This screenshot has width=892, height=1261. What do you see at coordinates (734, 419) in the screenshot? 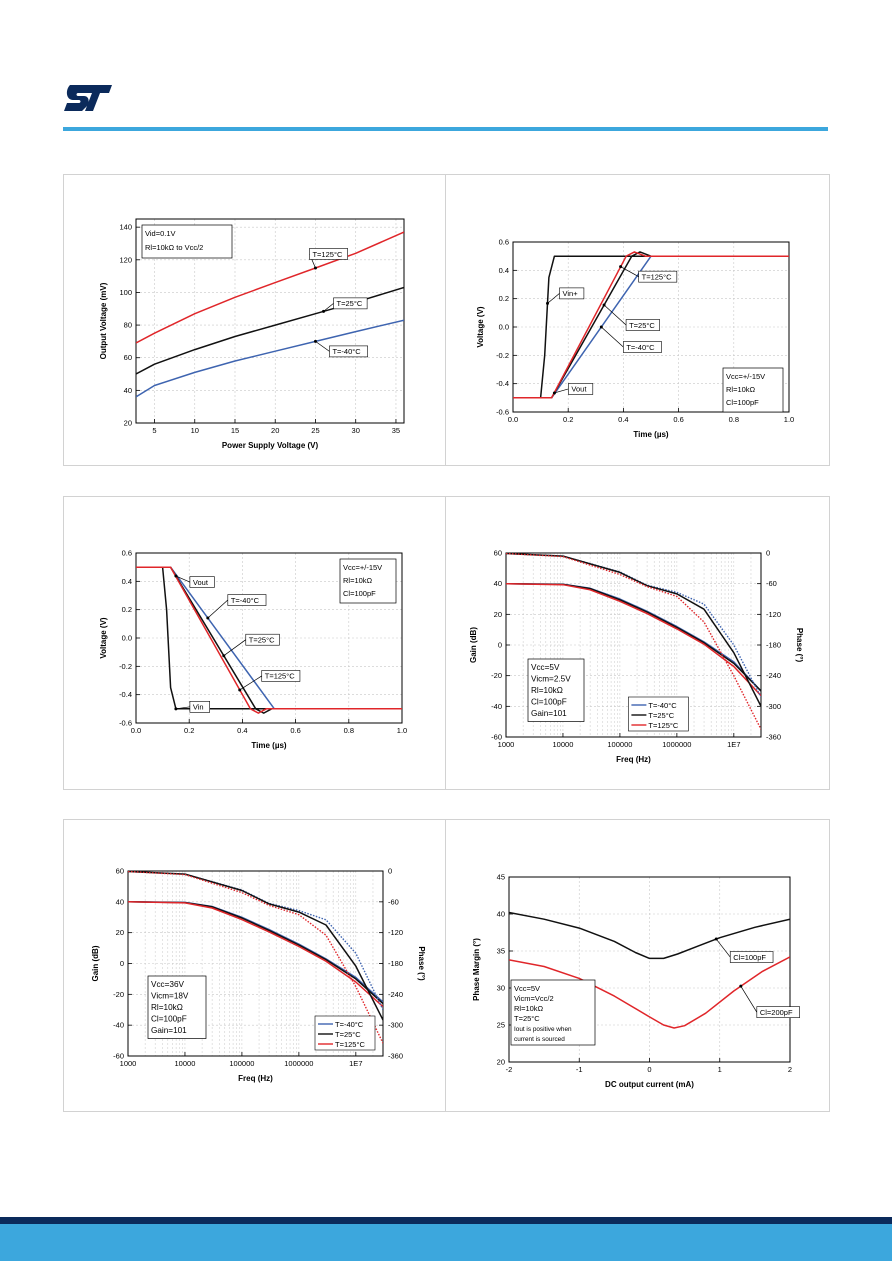
I see `chart-1-xtick-label: 0.8` at bounding box center [734, 419].